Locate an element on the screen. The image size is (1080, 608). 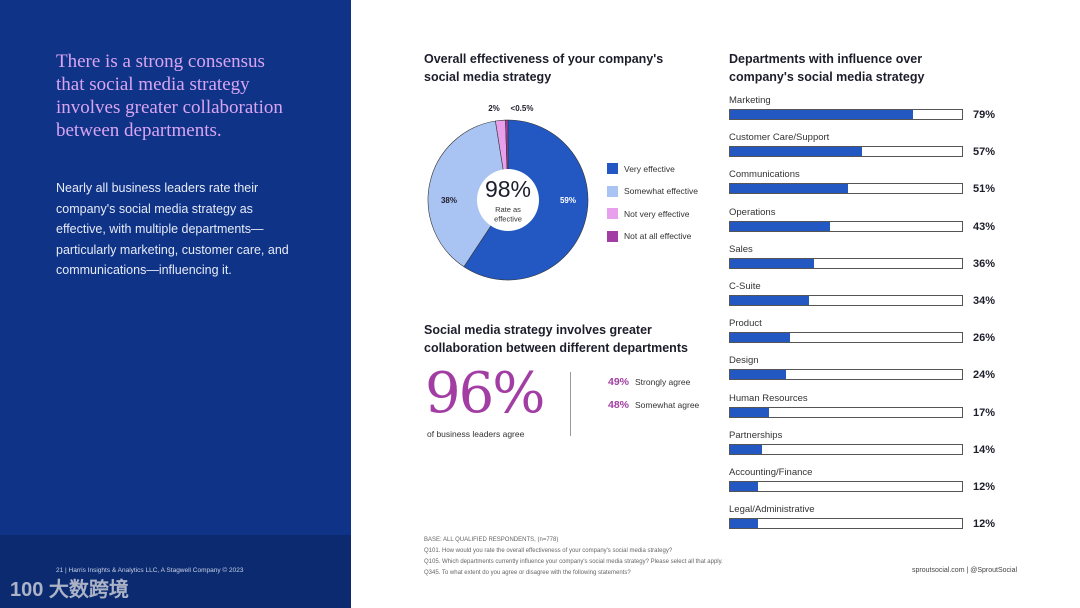
bar-row: Partnerships 14% is located at coordinates (879, 442).